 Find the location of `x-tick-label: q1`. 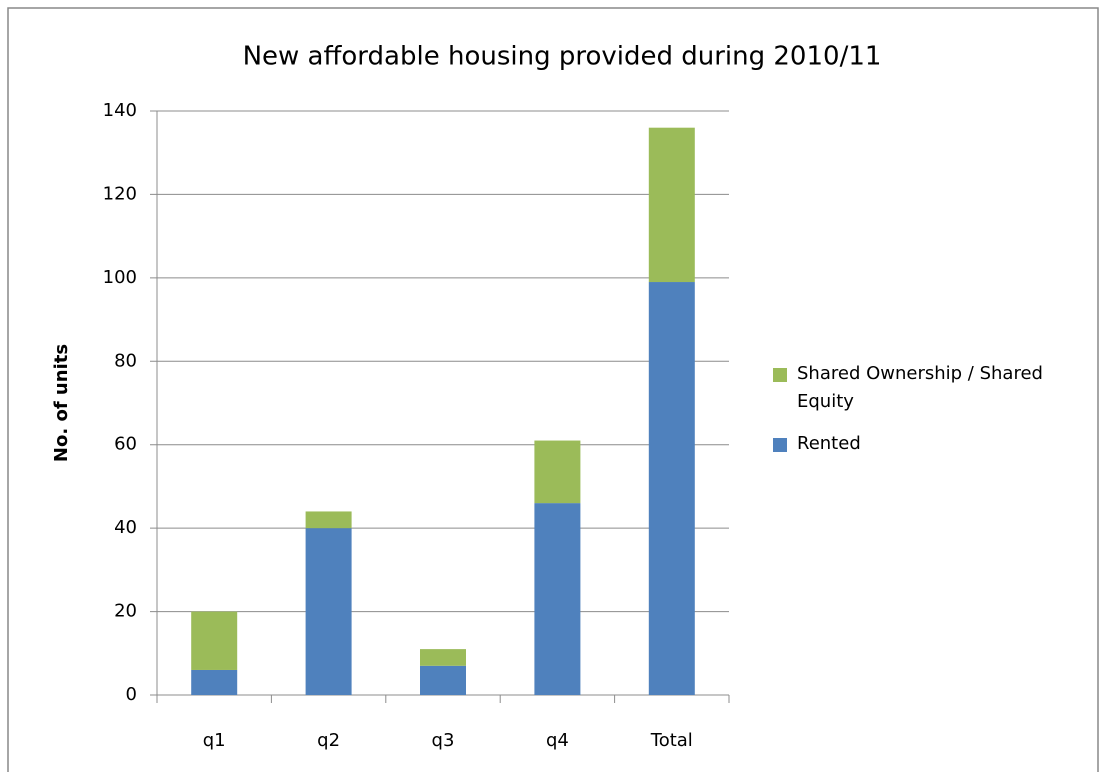

x-tick-label: q1 is located at coordinates (214, 740).